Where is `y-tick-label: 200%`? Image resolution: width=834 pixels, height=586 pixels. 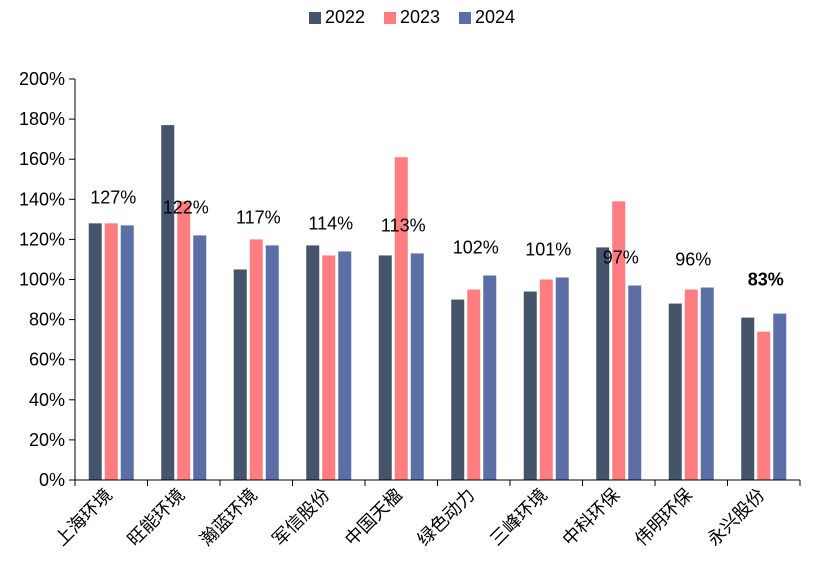
y-tick-label: 200% is located at coordinates (42, 79).